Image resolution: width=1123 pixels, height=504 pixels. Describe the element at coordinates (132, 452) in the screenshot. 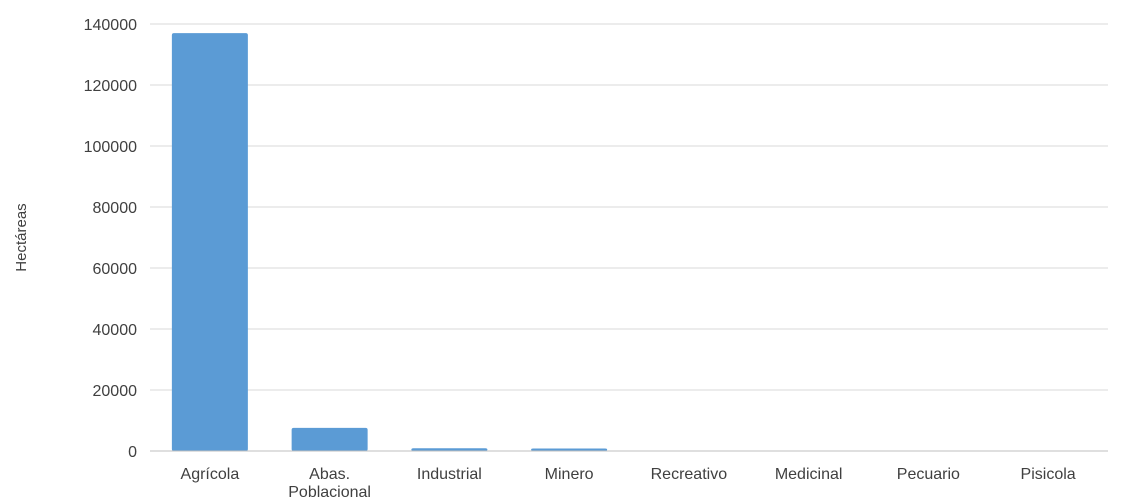

I see `y-tick-label: 0` at that location.